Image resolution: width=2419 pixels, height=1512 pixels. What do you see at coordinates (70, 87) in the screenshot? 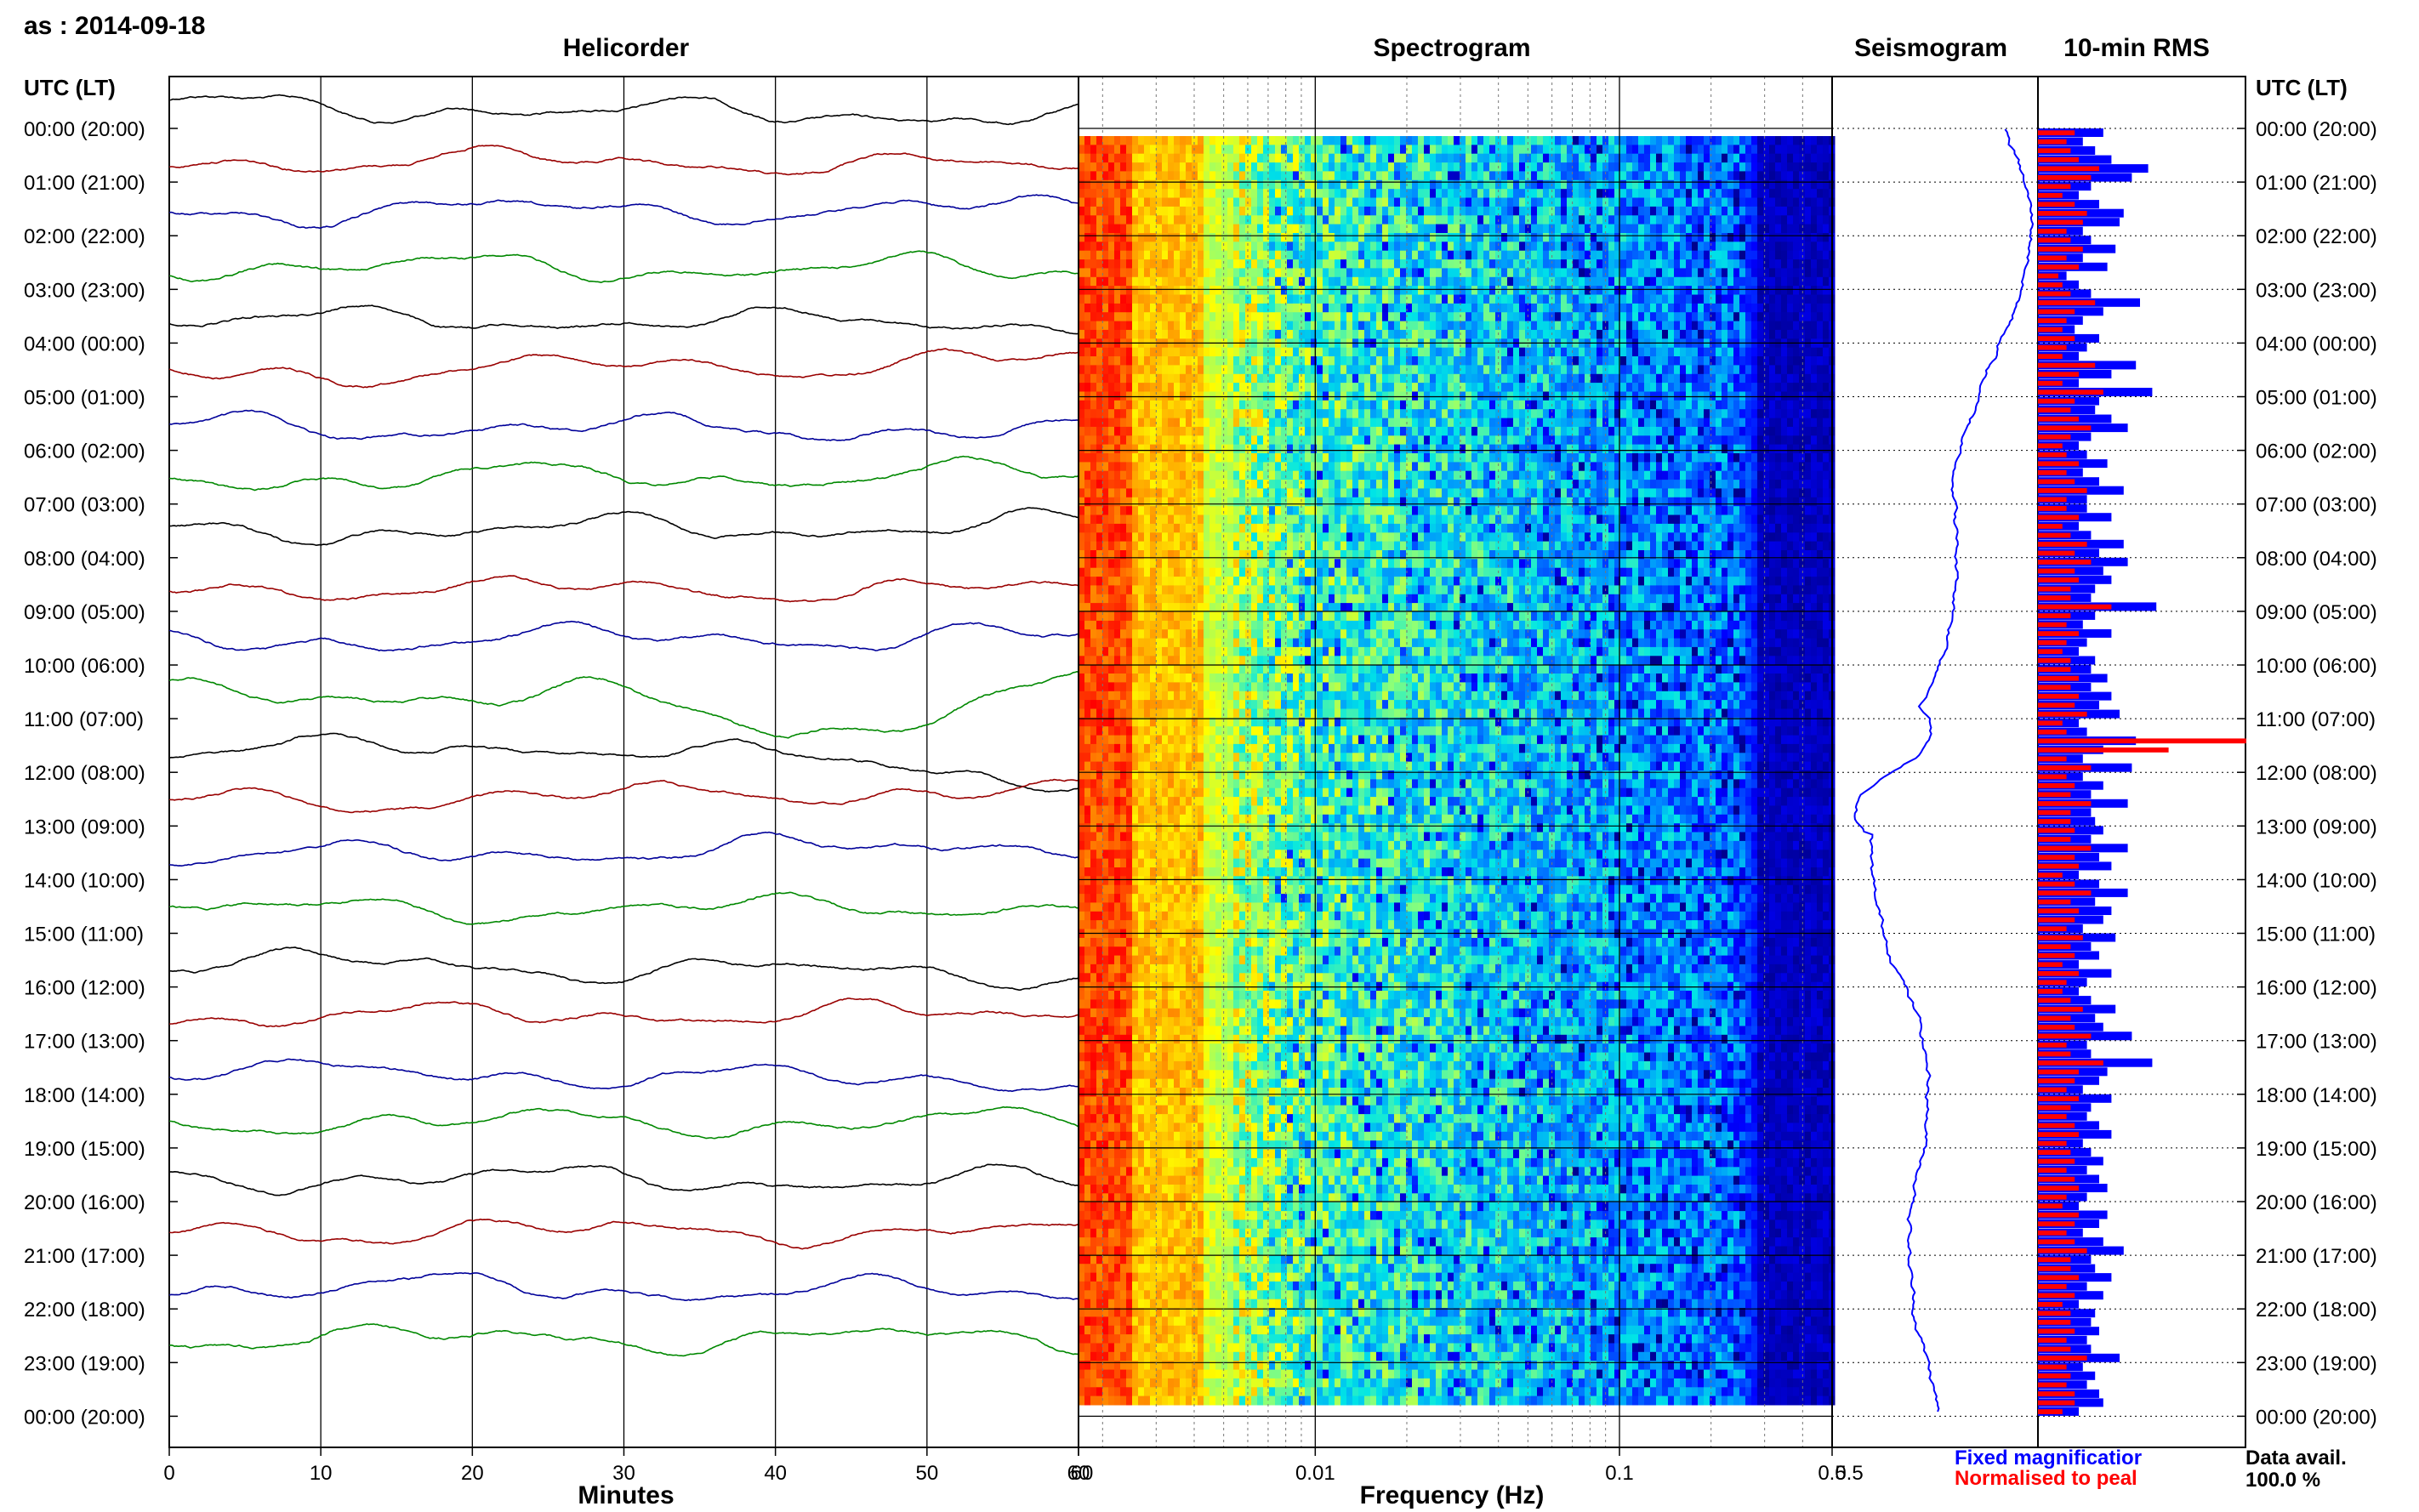
I see `left-axis-title: UTC (LT)` at bounding box center [70, 87].